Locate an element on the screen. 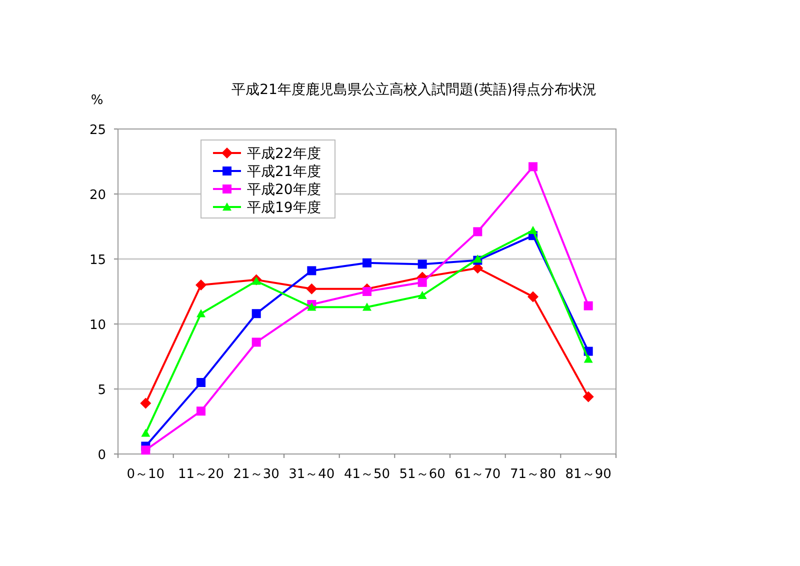 The image size is (800, 566). y-tick-label: 10 is located at coordinates (97, 325).